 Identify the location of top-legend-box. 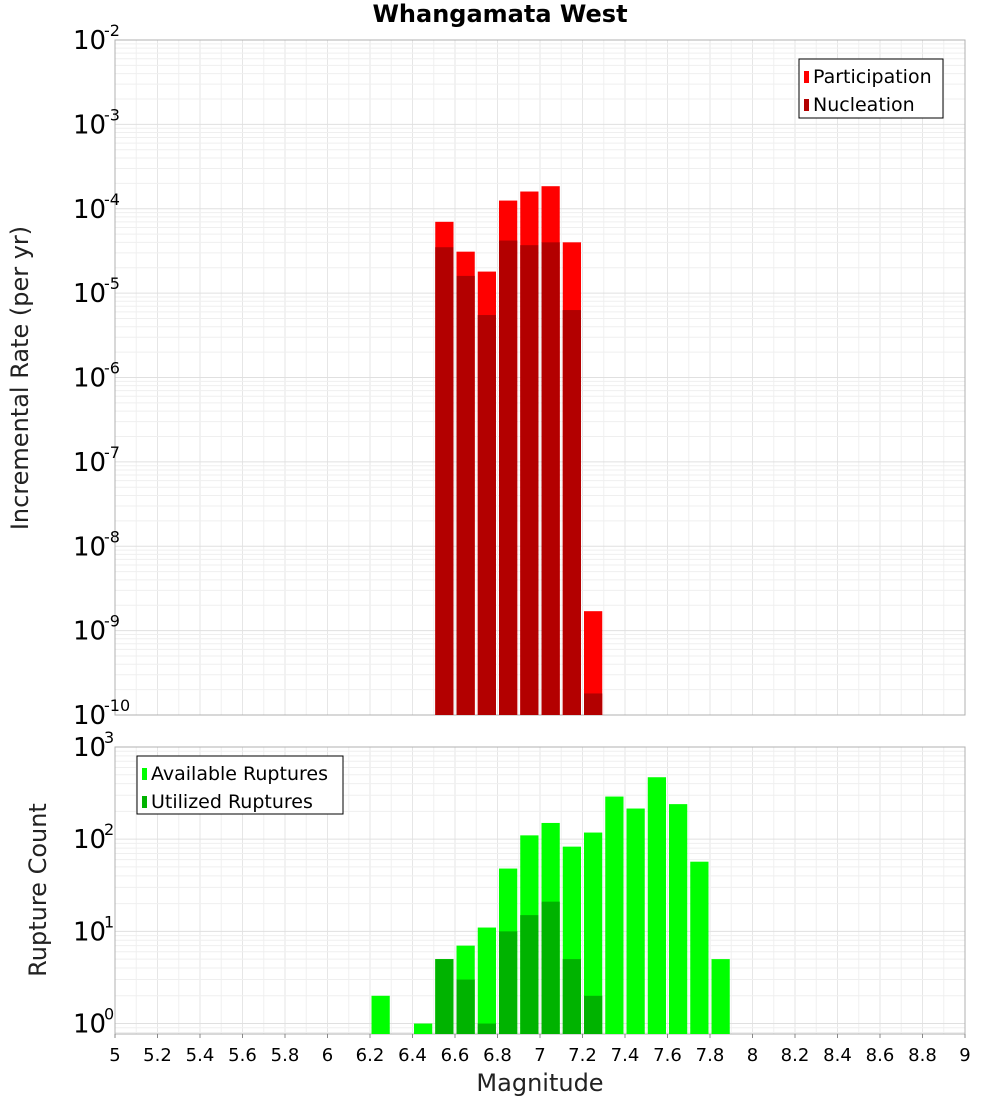
(871, 88).